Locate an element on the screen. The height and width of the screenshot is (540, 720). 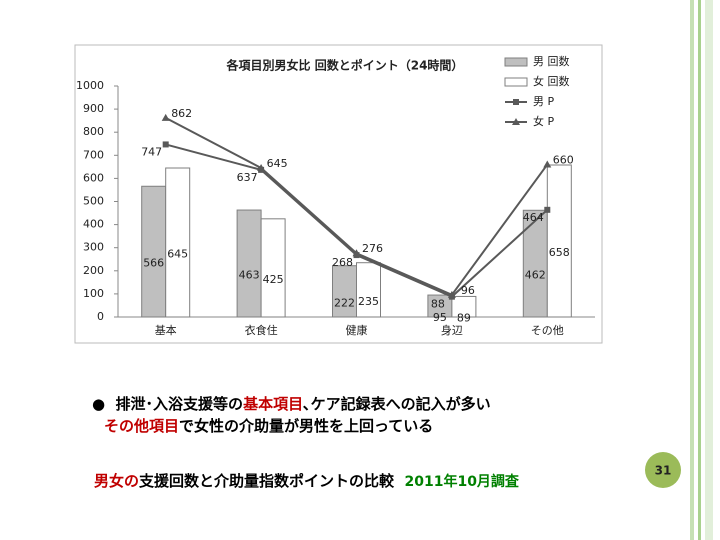
page-number: 31 is located at coordinates (663, 471).